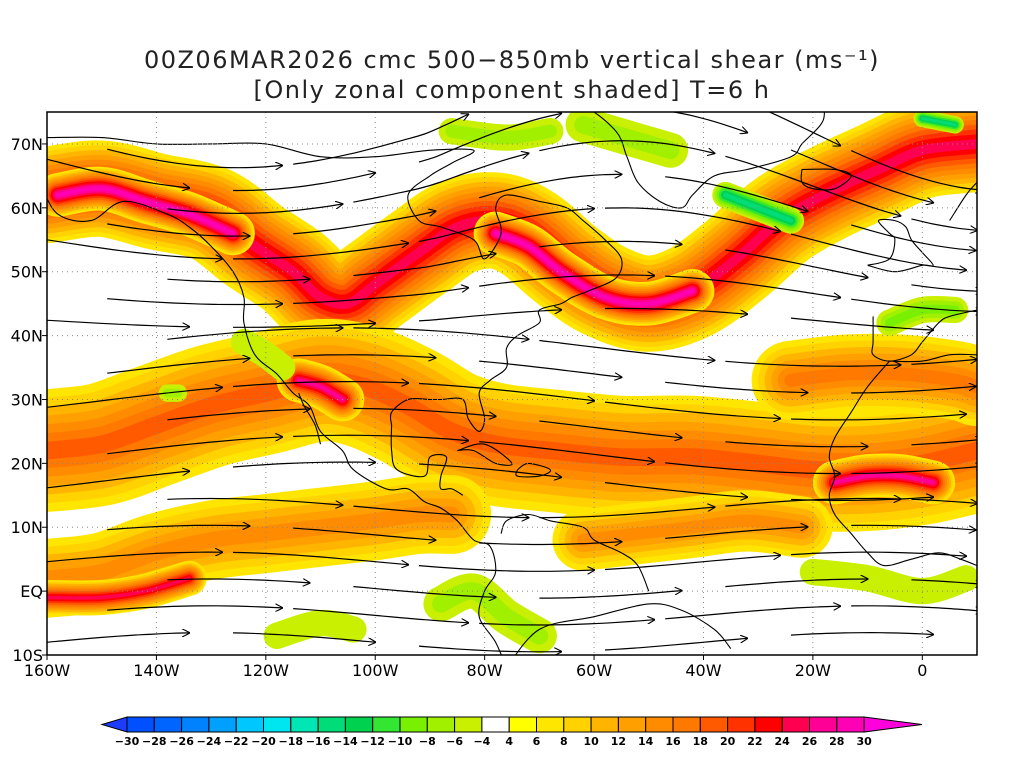 The width and height of the screenshot is (1024, 768). I want to click on easterly-area-2-level, so click(490, 613).